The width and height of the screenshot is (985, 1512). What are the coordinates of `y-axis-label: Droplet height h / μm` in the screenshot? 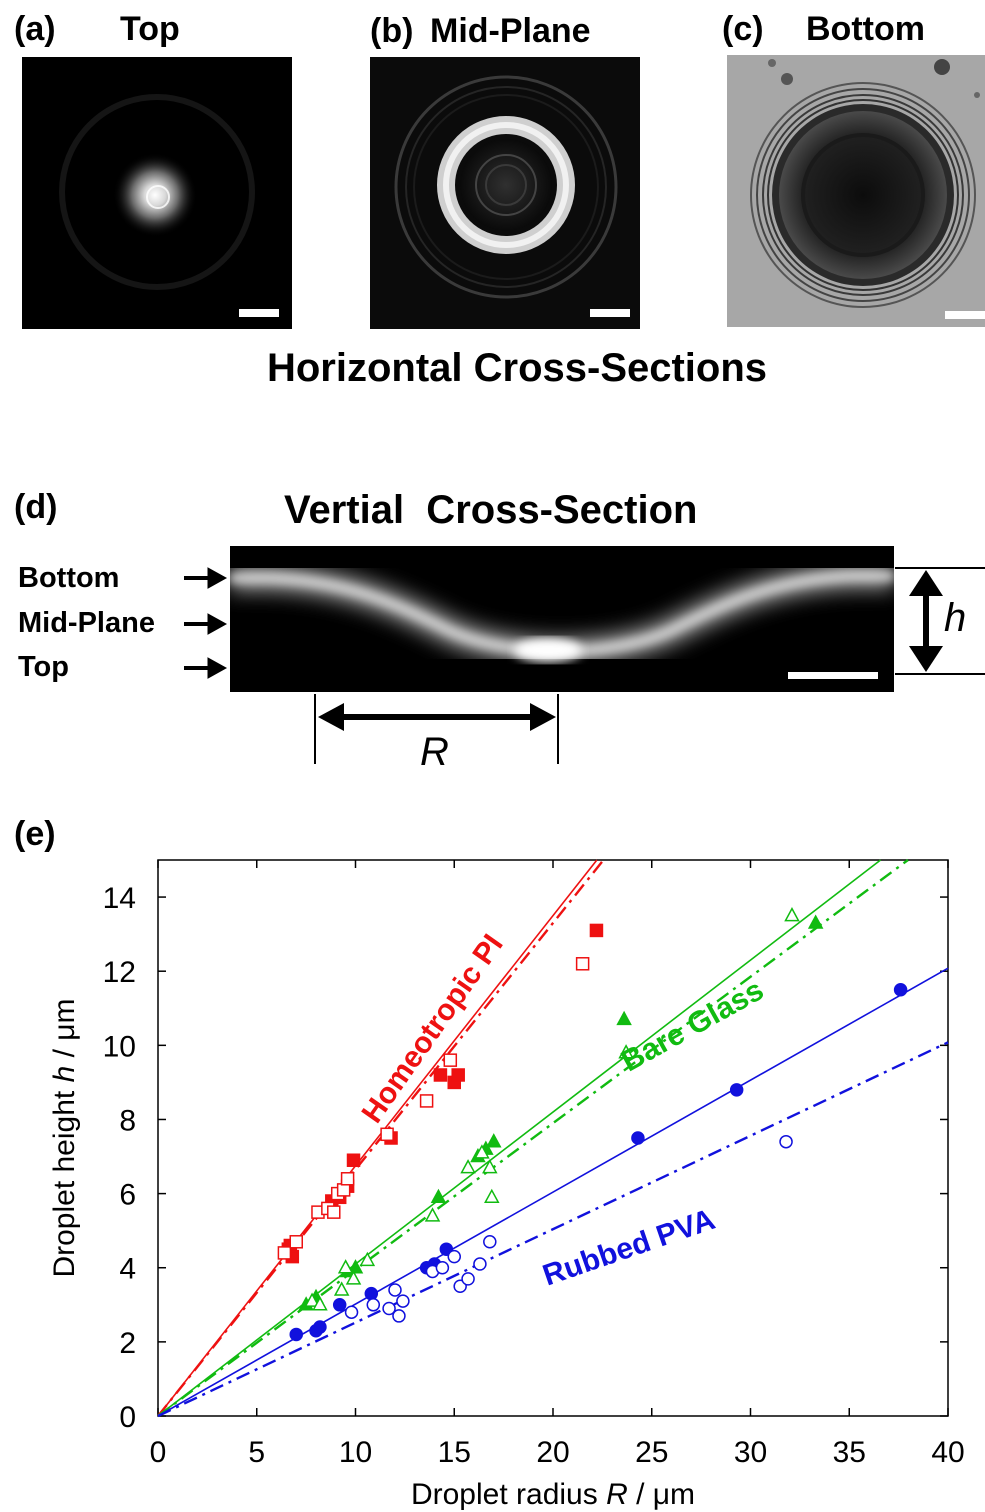 It's located at (64, 1137).